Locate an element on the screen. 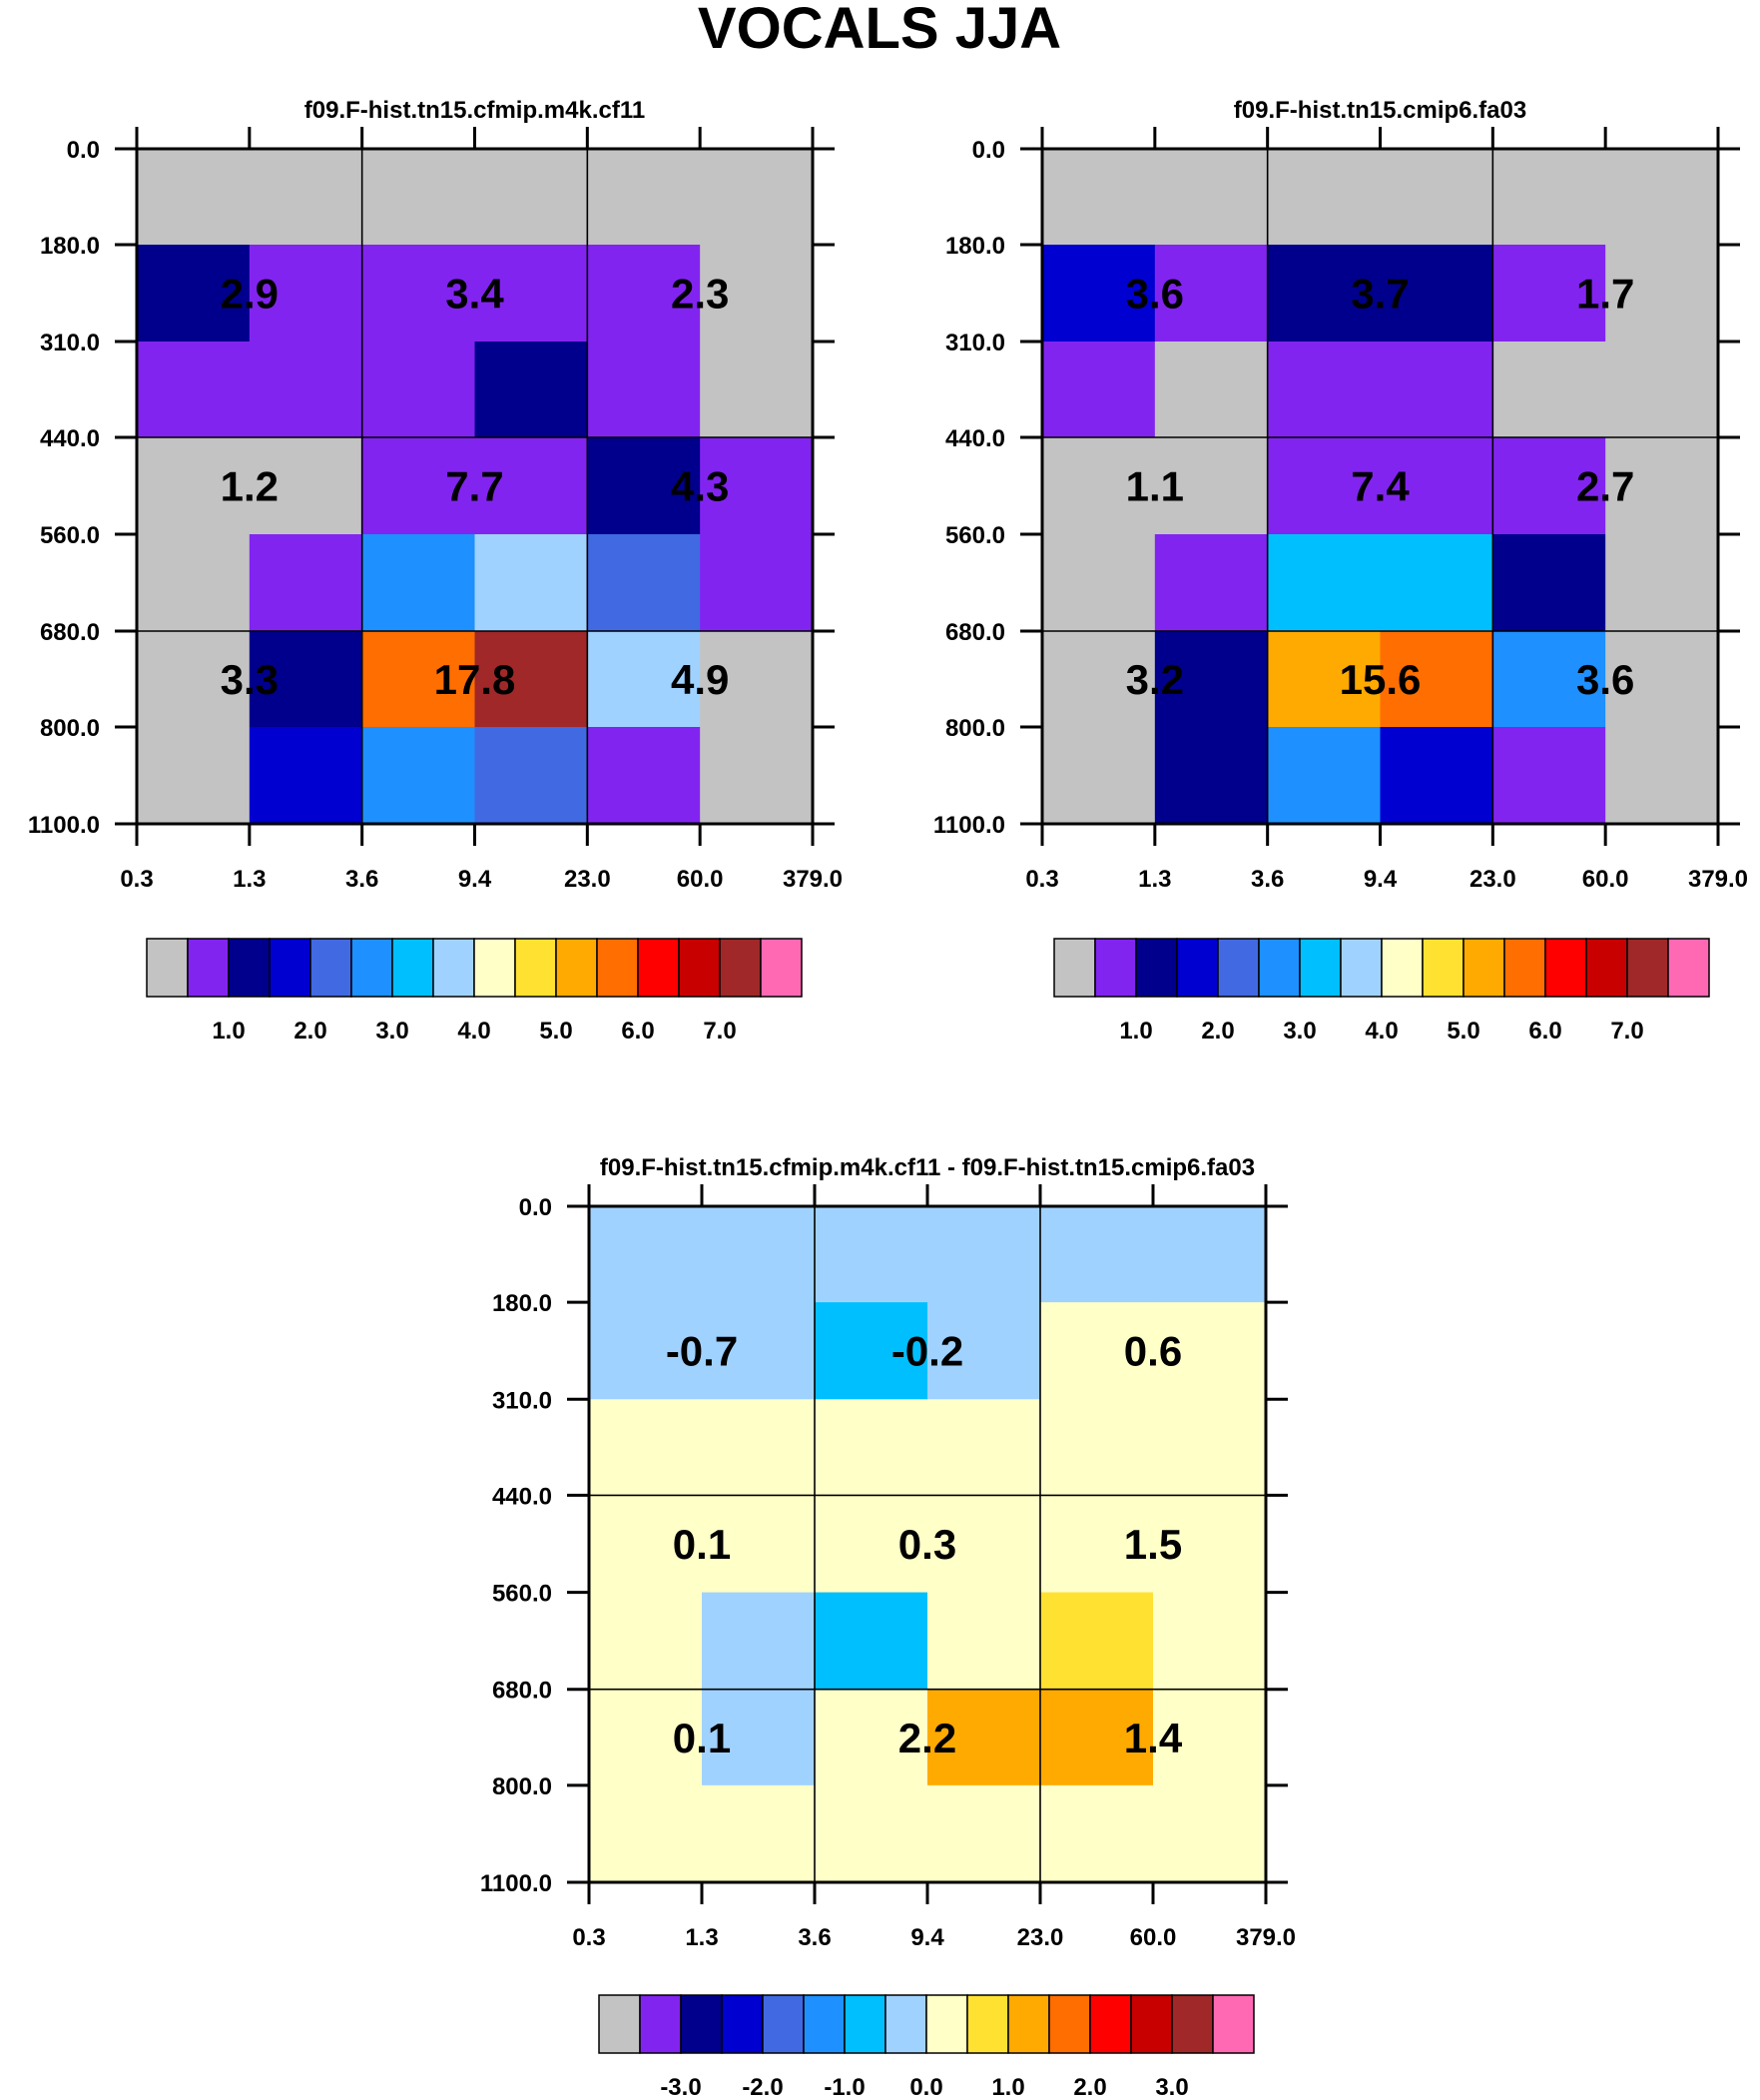 The width and height of the screenshot is (1760, 2100). block-value-label: 1.7 is located at coordinates (1605, 294).